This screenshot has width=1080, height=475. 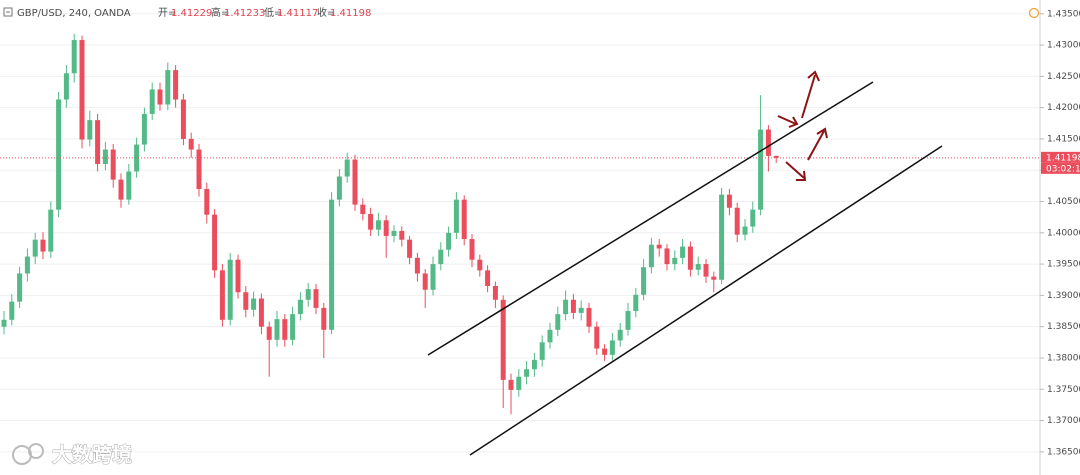 What do you see at coordinates (802, 125) in the screenshot?
I see `arrows` at bounding box center [802, 125].